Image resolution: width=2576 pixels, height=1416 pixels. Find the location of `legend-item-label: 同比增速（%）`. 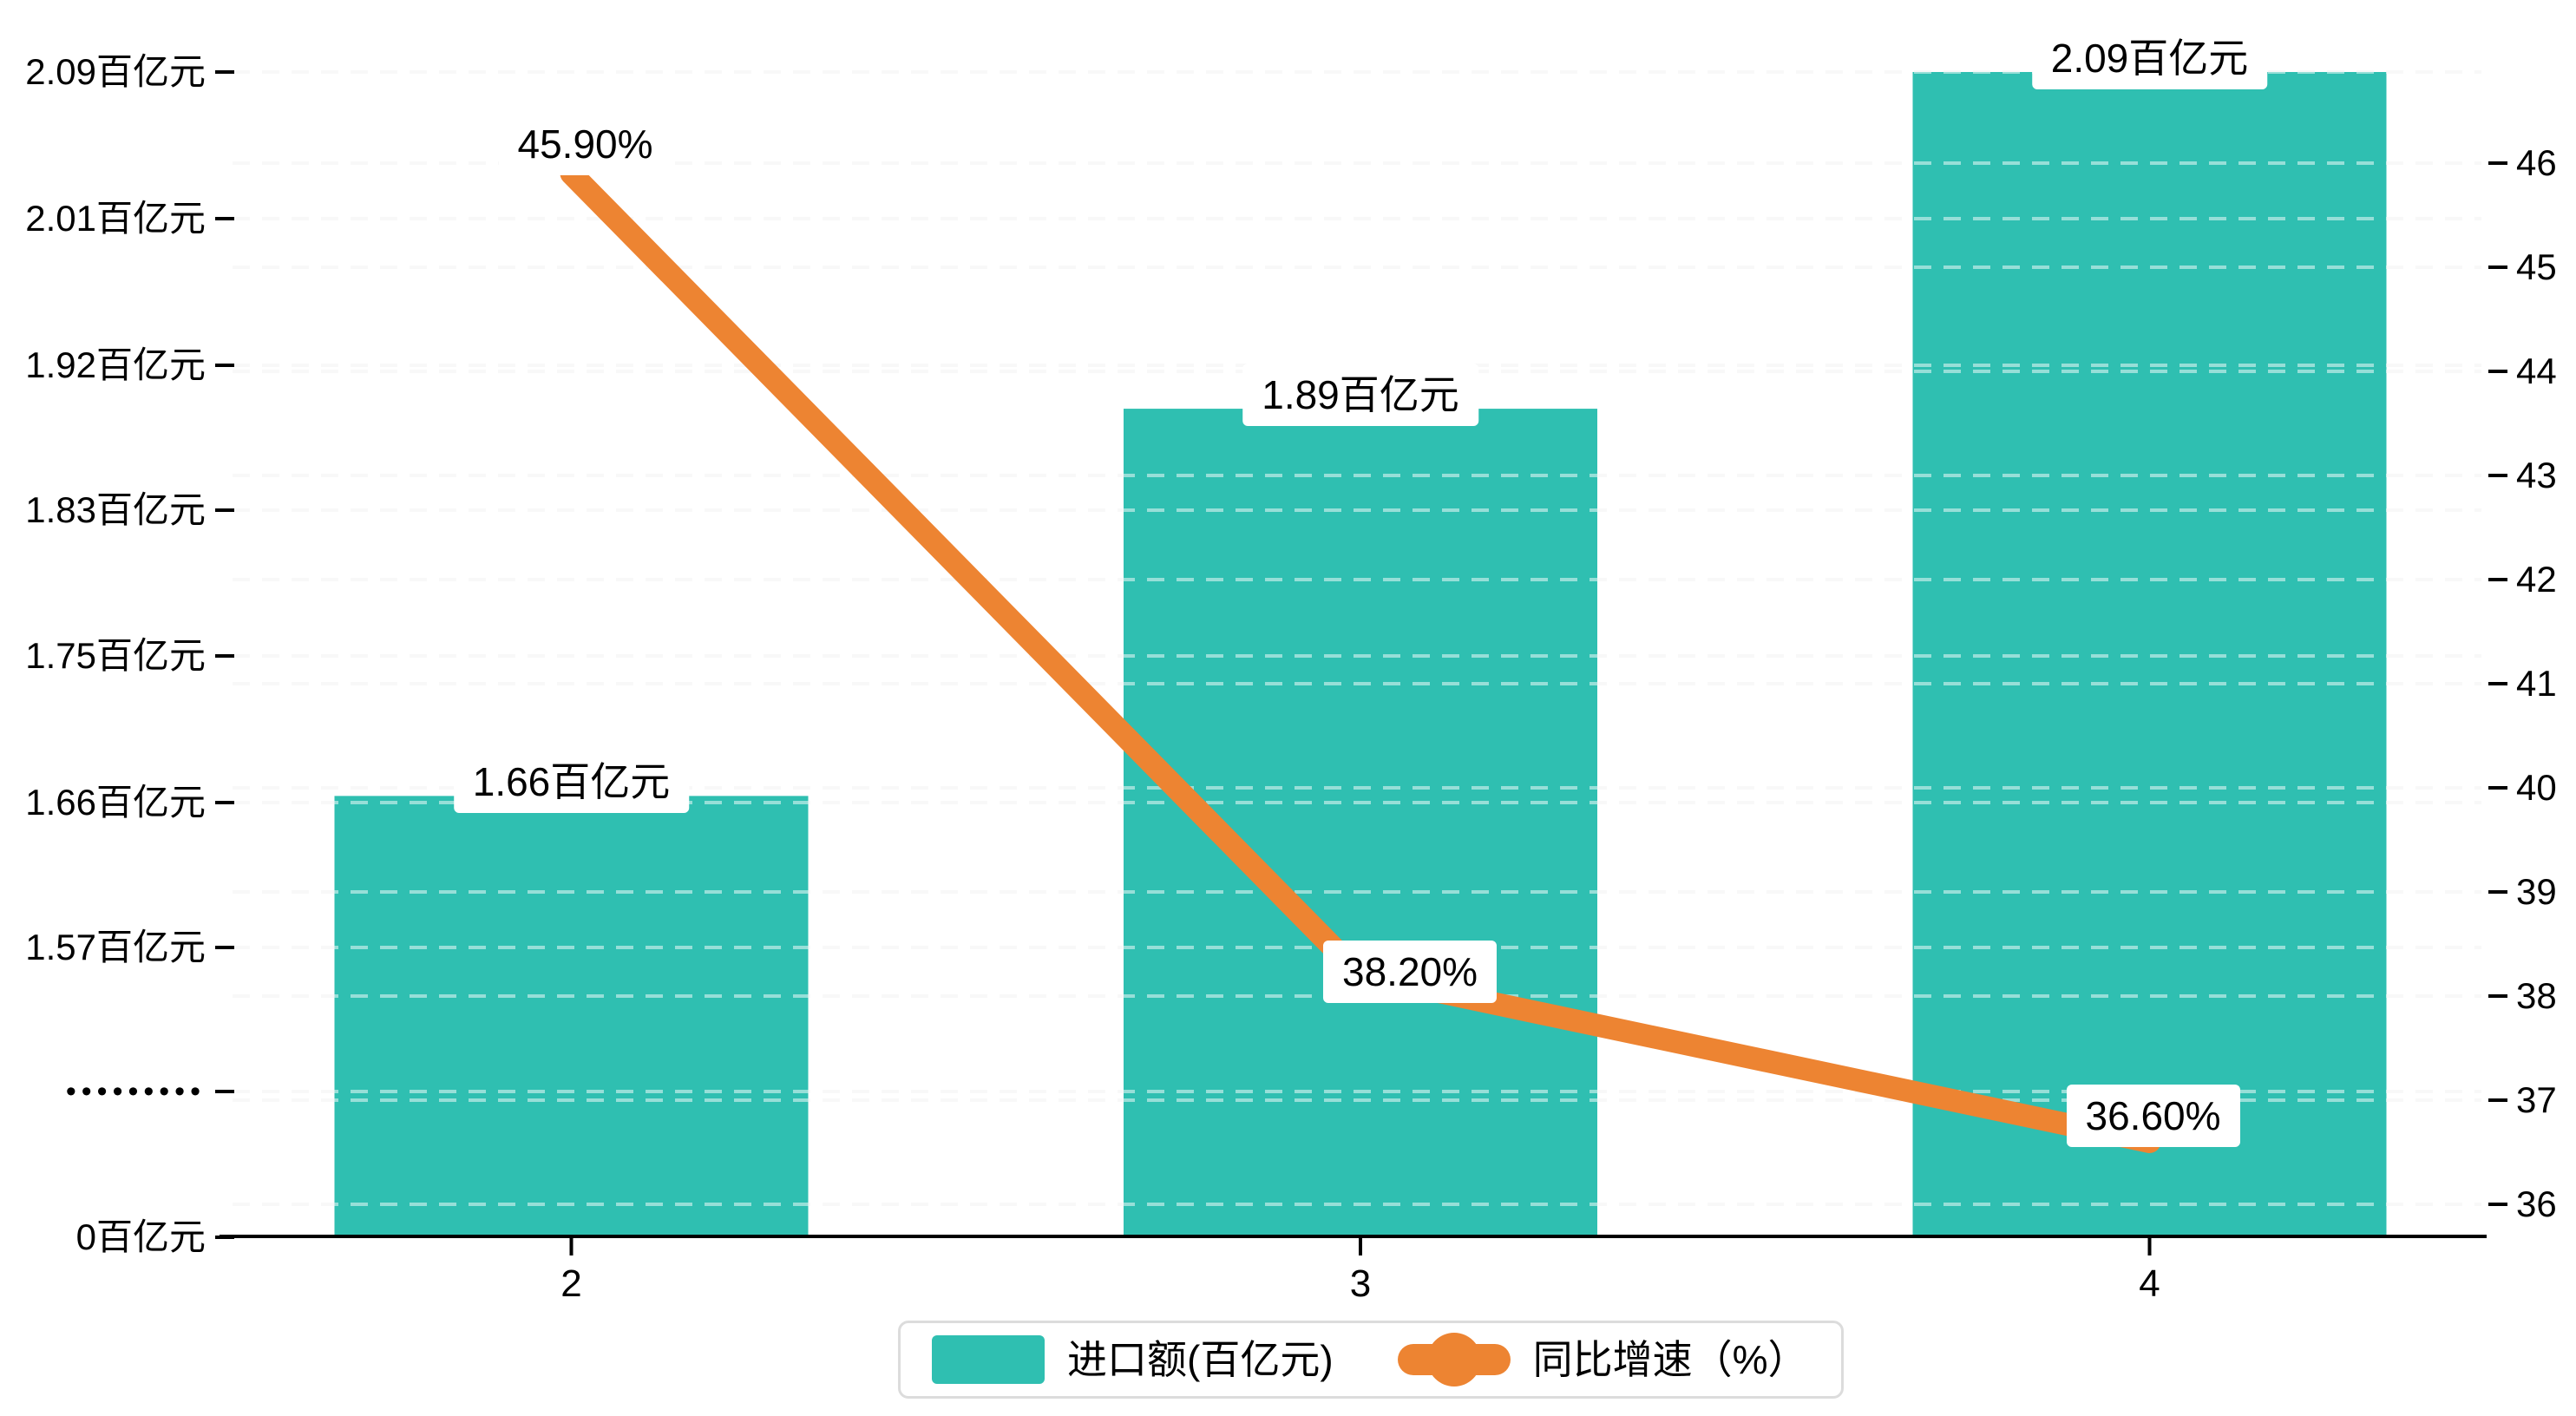

legend-item-label: 同比增速（%） is located at coordinates (1670, 1359).